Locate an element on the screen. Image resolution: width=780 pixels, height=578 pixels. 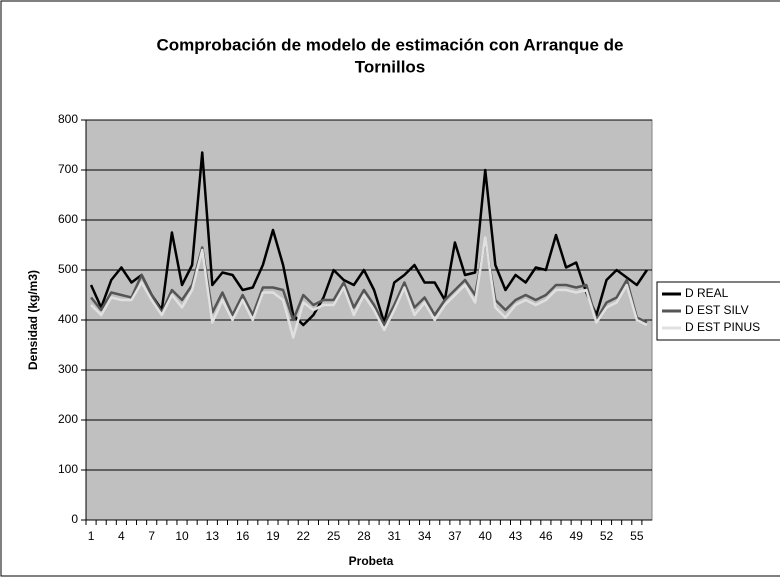
y-tick-label: 0 is located at coordinates (74, 519).